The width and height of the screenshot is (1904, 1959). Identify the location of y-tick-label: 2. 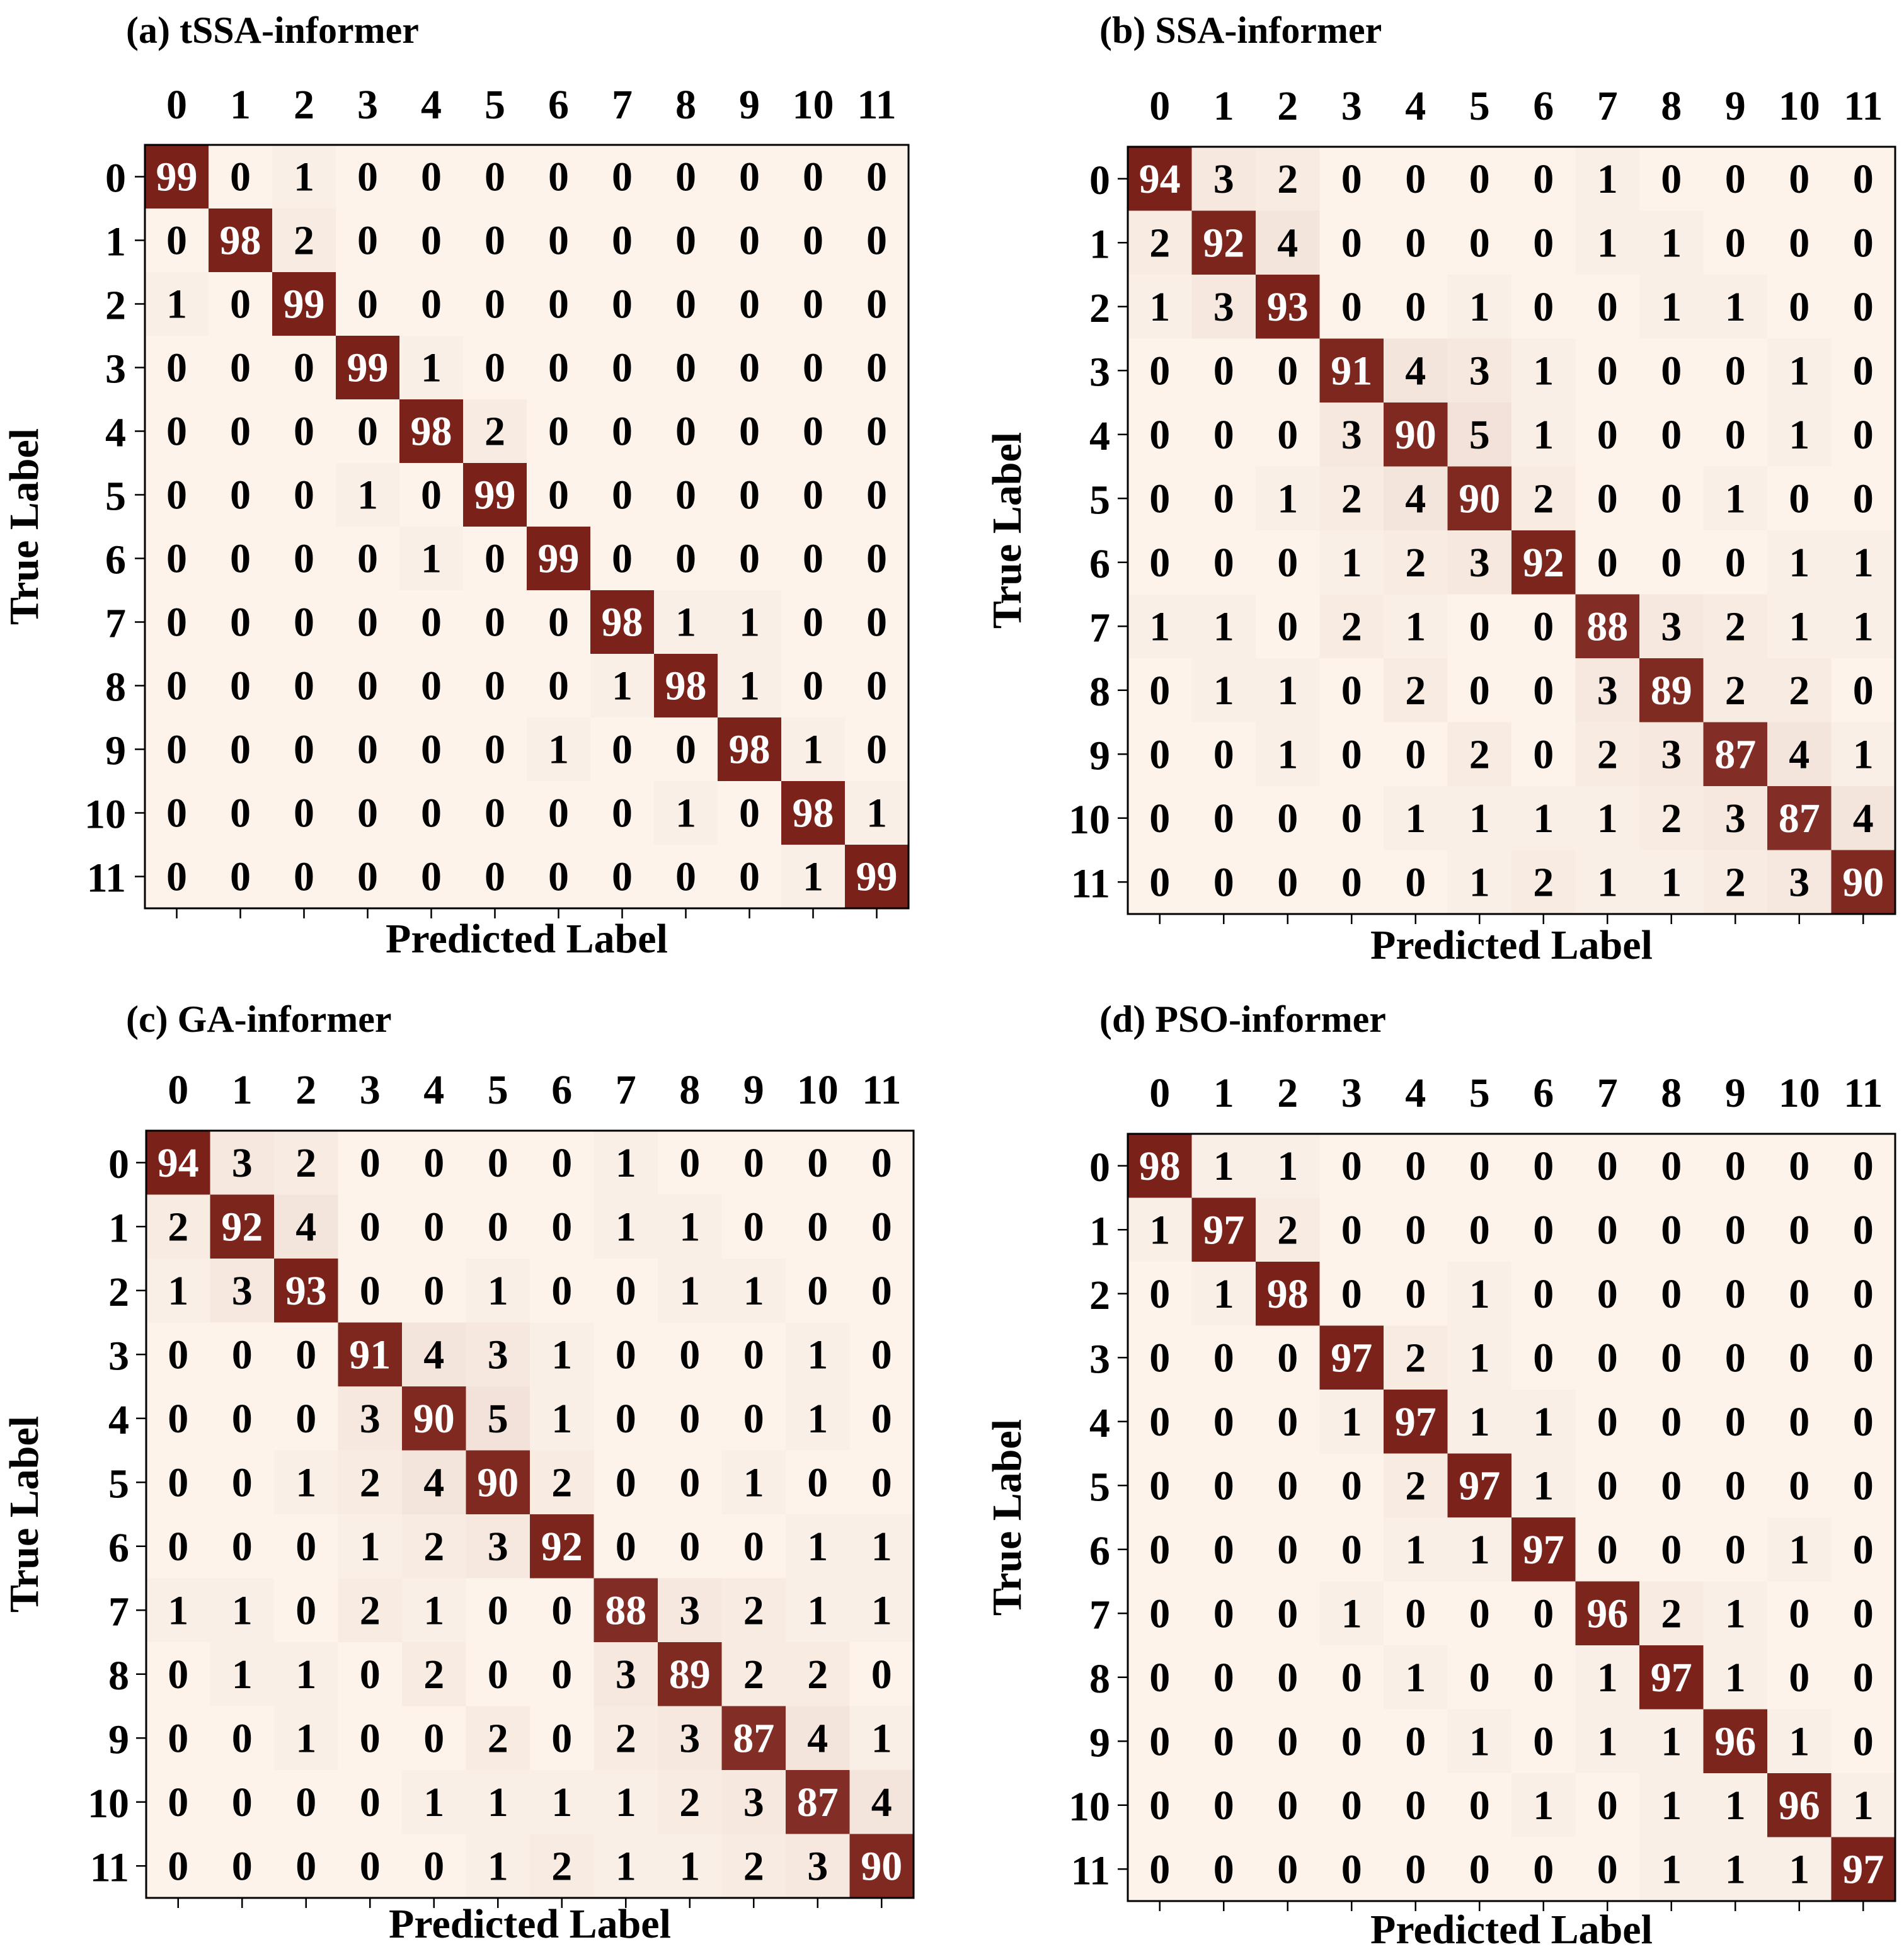
(118, 1292).